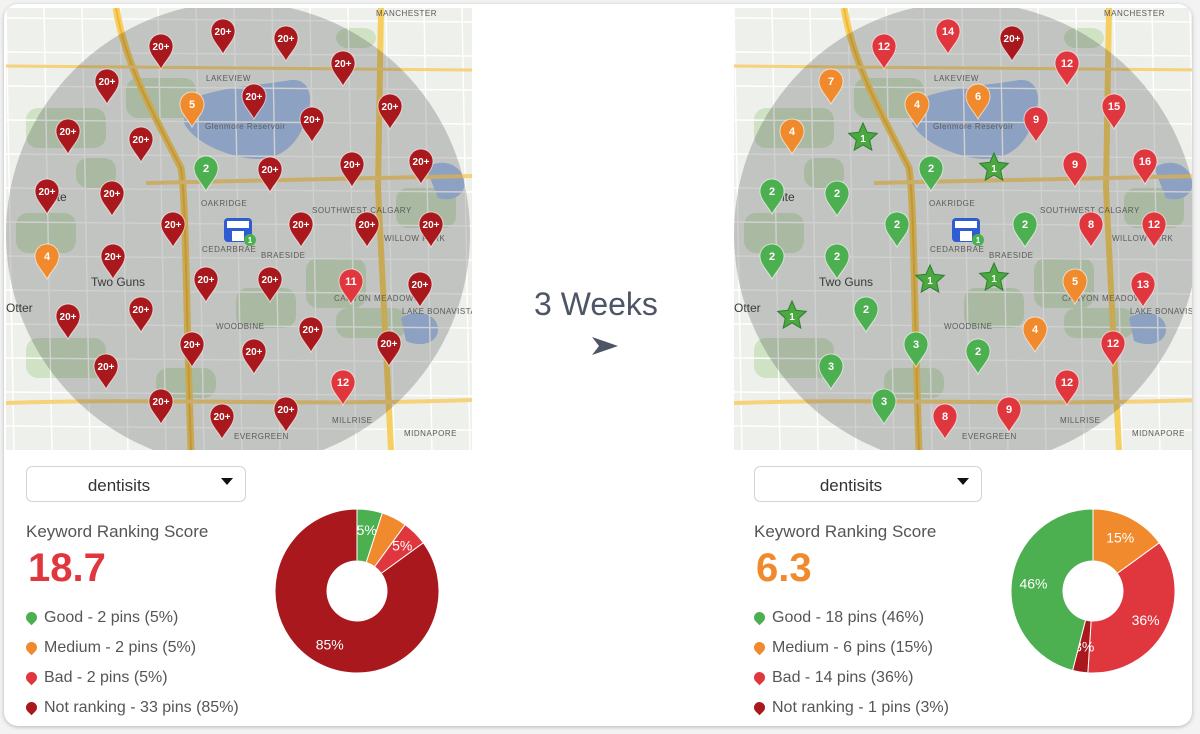  What do you see at coordinates (845, 531) in the screenshot?
I see `score-title: Keyword Ranking Score` at bounding box center [845, 531].